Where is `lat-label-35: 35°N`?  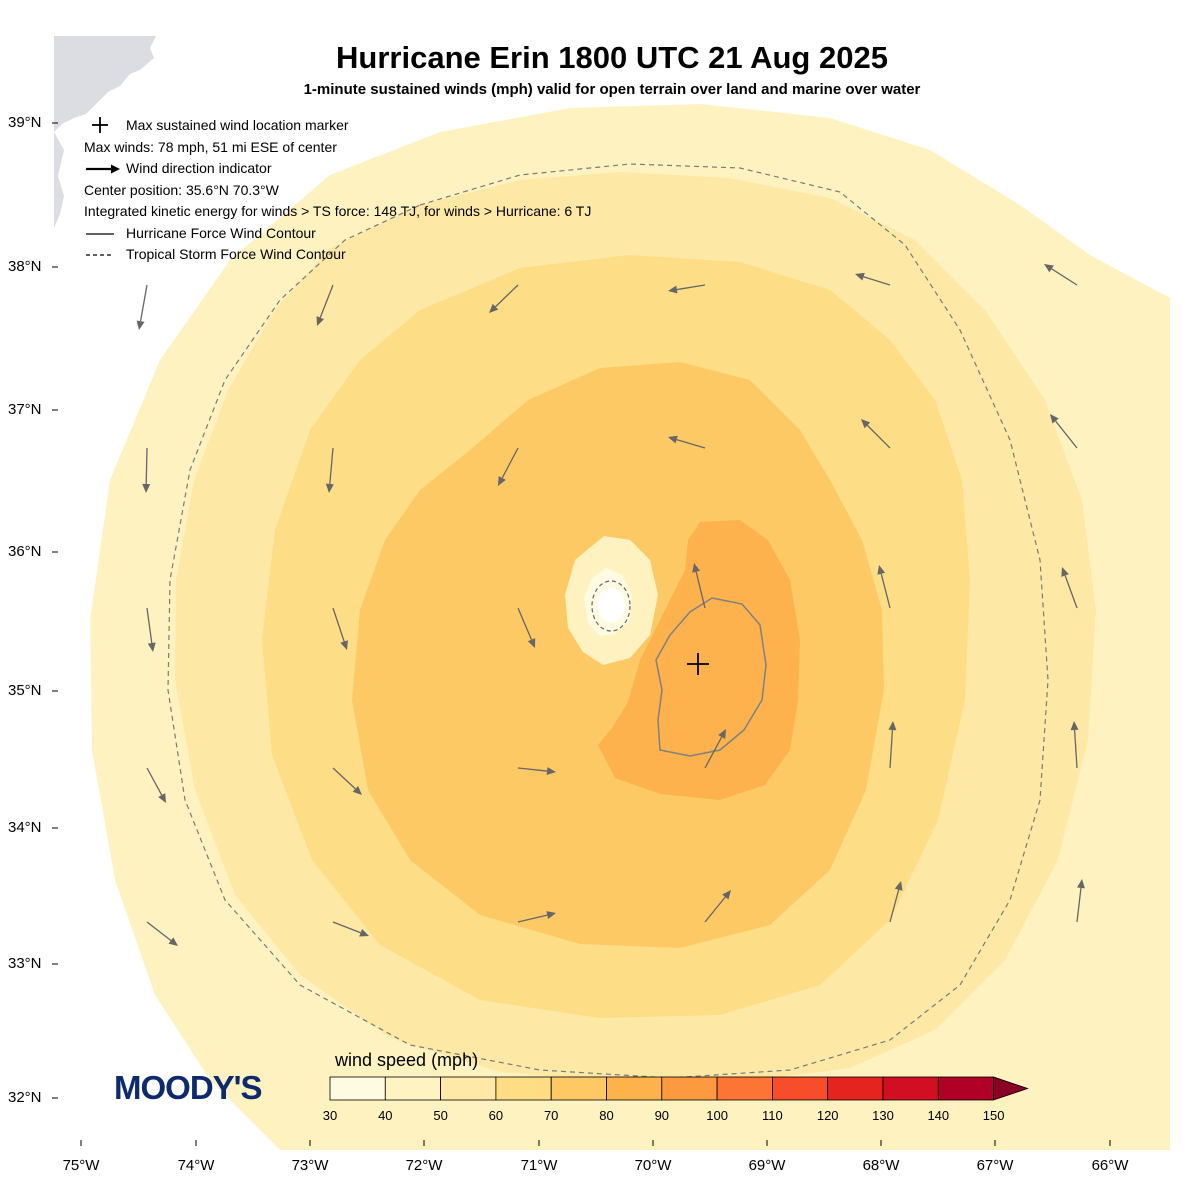 lat-label-35: 35°N is located at coordinates (25, 690).